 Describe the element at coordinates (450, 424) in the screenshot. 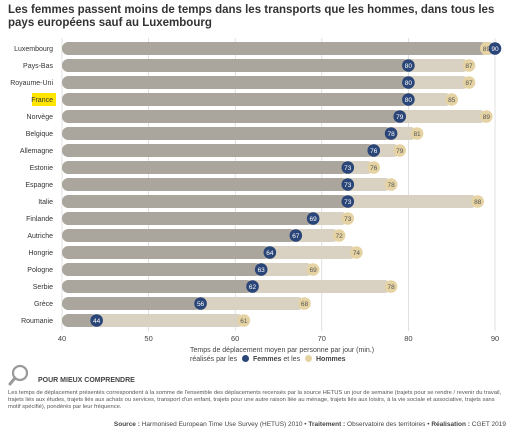

I see `realisation-label: Réalisation :` at that location.